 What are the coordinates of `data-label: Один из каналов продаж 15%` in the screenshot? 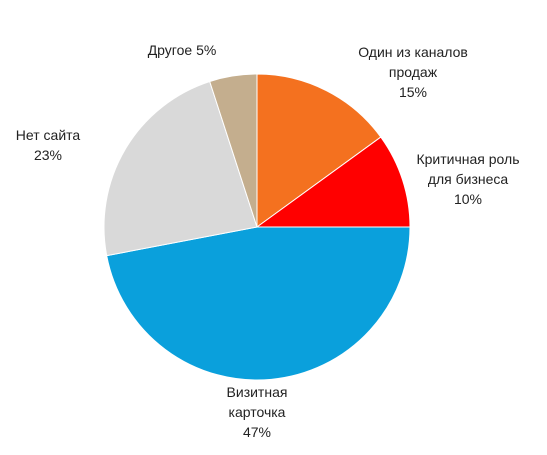 It's located at (413, 72).